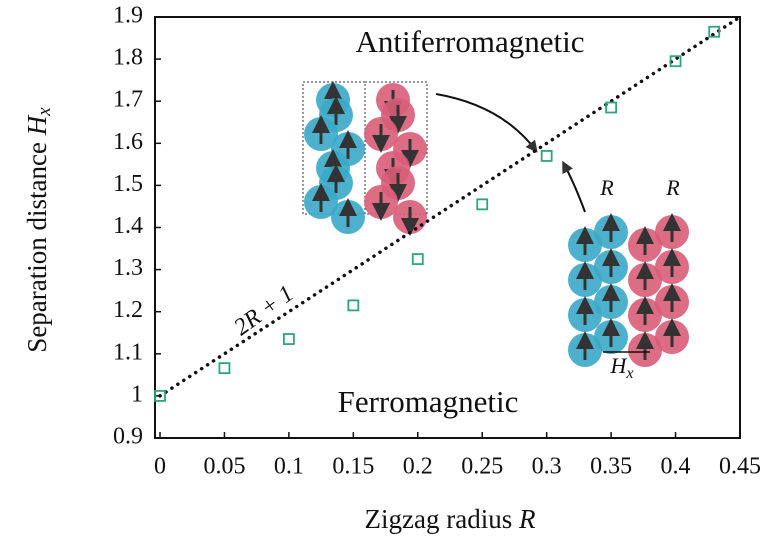 The height and width of the screenshot is (545, 775). What do you see at coordinates (128, 16) in the screenshot?
I see `y-tick-label: 1.9` at bounding box center [128, 16].